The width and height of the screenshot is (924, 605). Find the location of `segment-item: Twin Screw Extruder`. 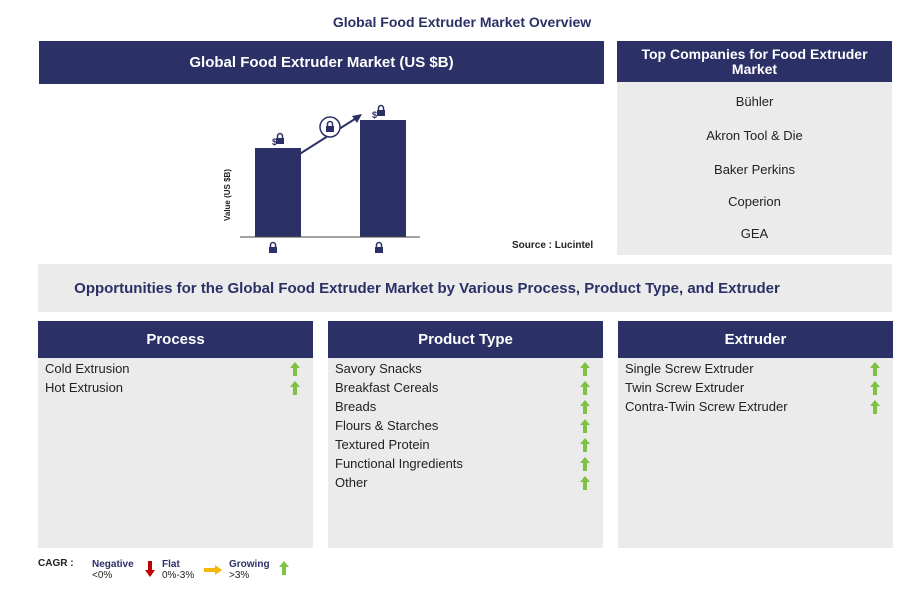

segment-item: Twin Screw Extruder is located at coordinates (755, 388).